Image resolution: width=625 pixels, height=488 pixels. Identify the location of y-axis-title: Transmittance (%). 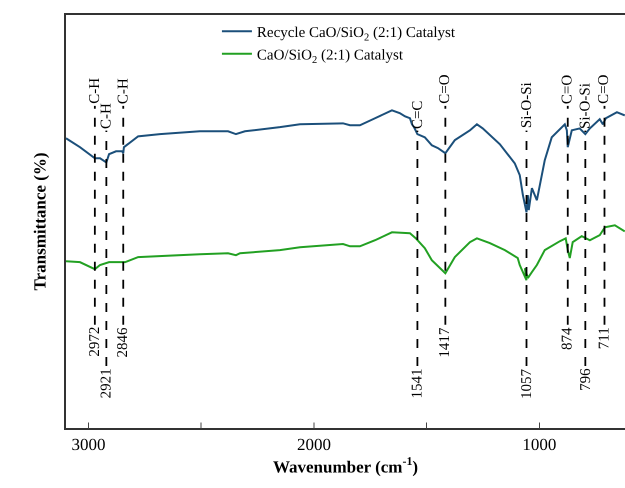
(40, 221).